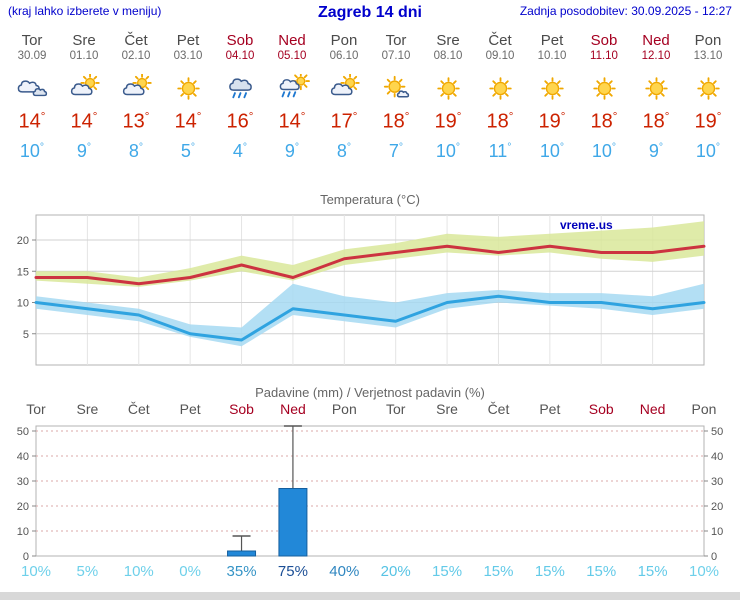 Image resolution: width=740 pixels, height=600 pixels. I want to click on day-date: 11.10, so click(604, 56).